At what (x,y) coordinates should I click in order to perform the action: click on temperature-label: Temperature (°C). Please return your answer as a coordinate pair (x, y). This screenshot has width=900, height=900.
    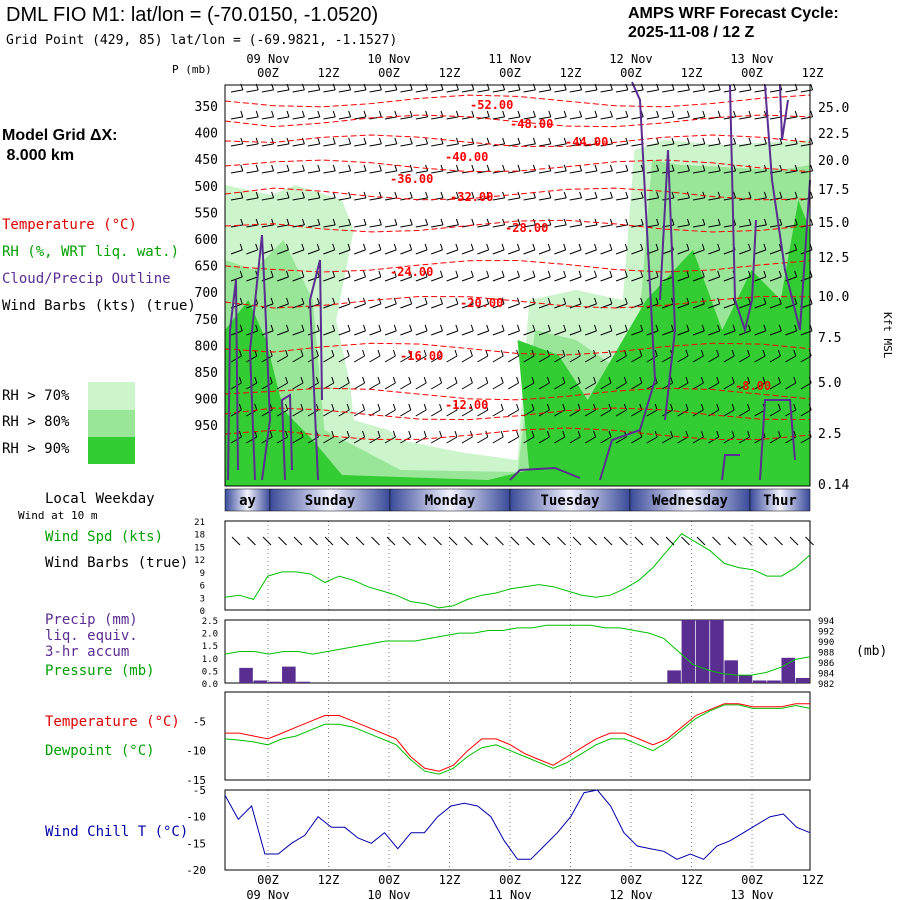
    Looking at the image, I should click on (112, 722).